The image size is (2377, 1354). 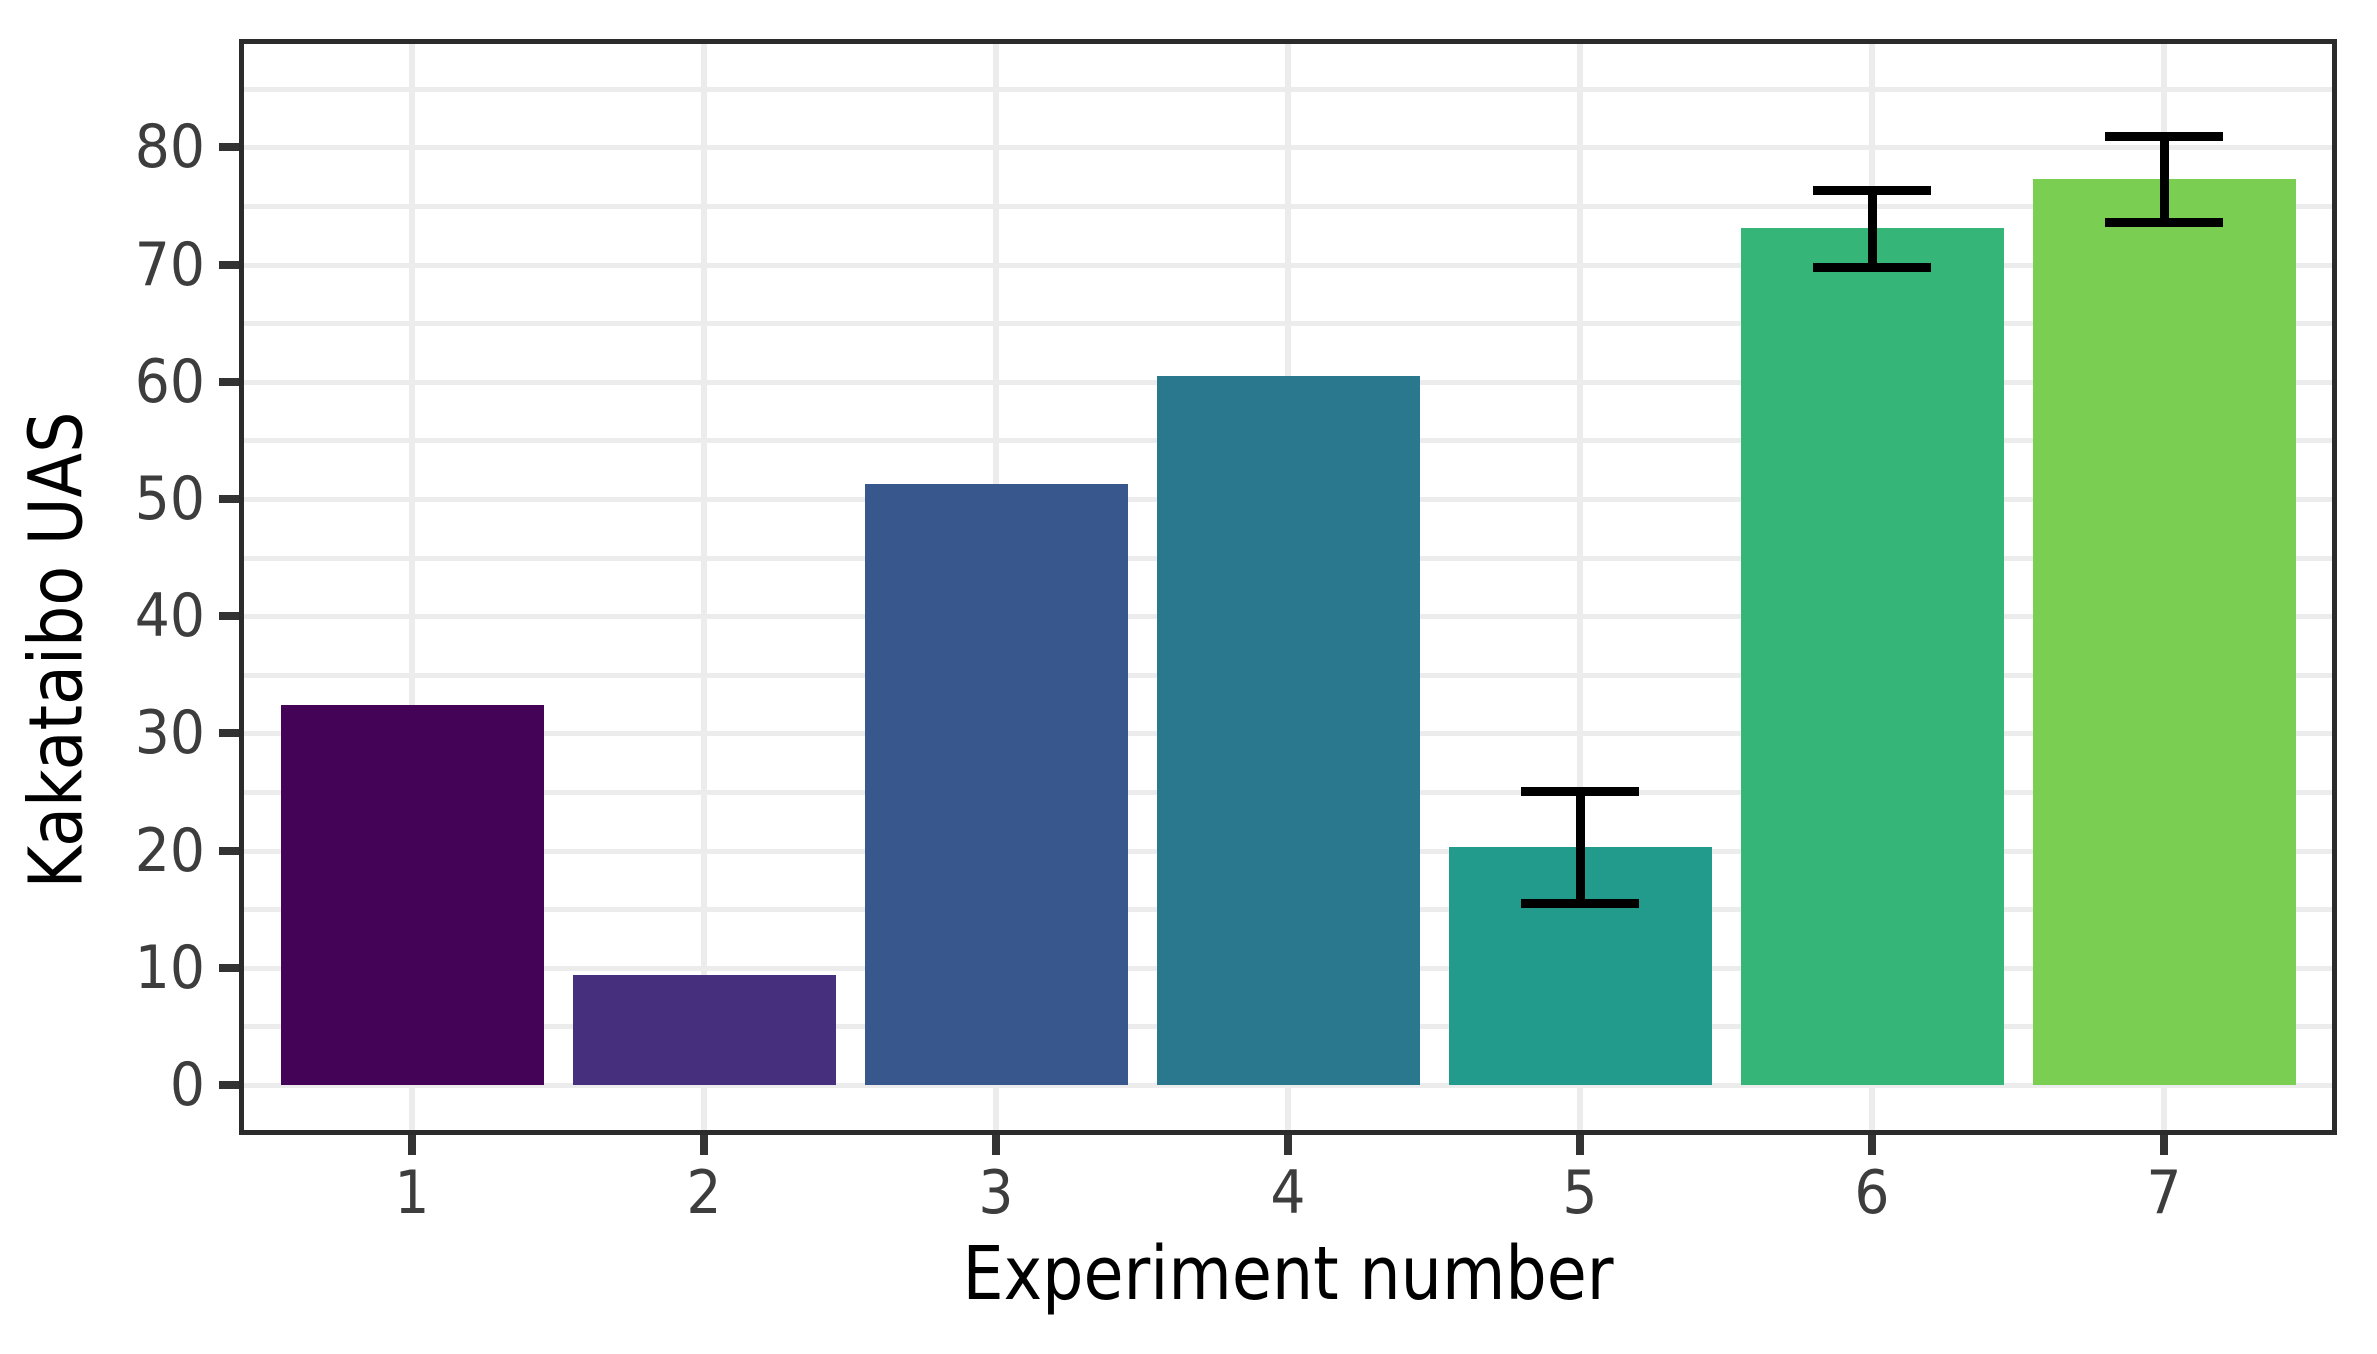 What do you see at coordinates (1580, 1193) in the screenshot?
I see `x-tick-label-5: 5` at bounding box center [1580, 1193].